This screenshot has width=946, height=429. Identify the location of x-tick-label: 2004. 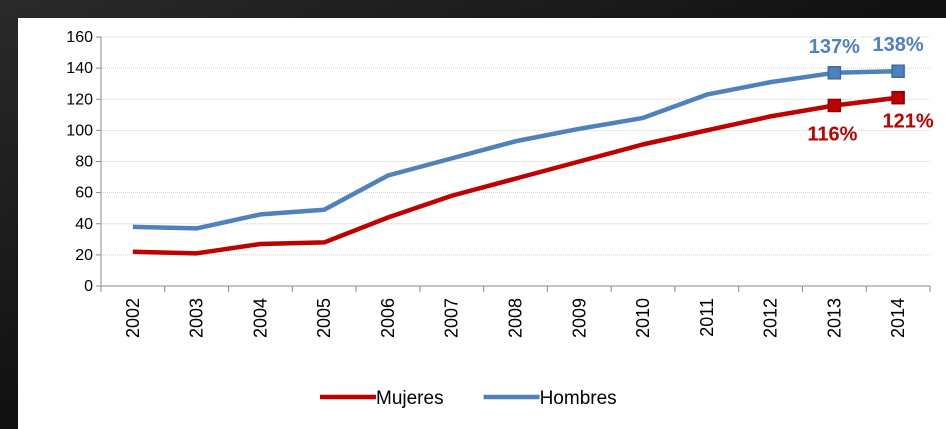
(260, 318).